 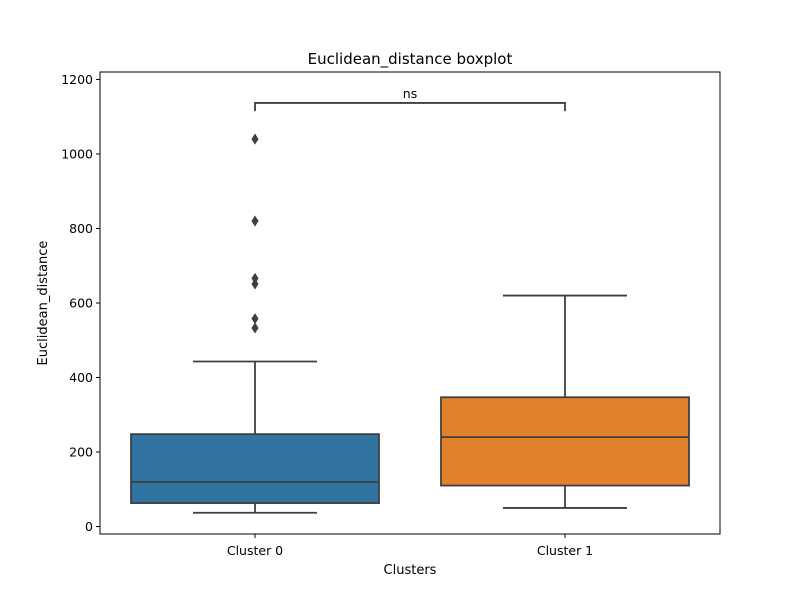 I want to click on y-tick-label: 0, so click(x=89, y=526).